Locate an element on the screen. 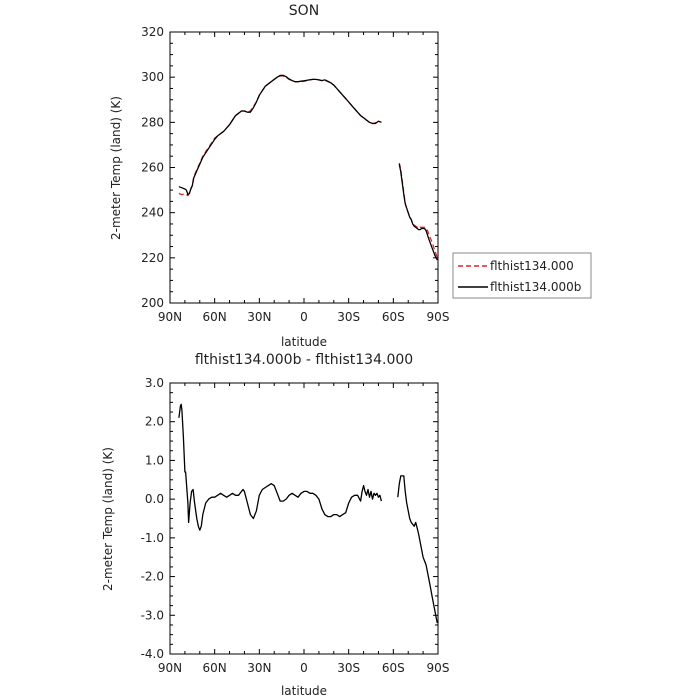  top-x-axis-title: latitude is located at coordinates (304, 342).